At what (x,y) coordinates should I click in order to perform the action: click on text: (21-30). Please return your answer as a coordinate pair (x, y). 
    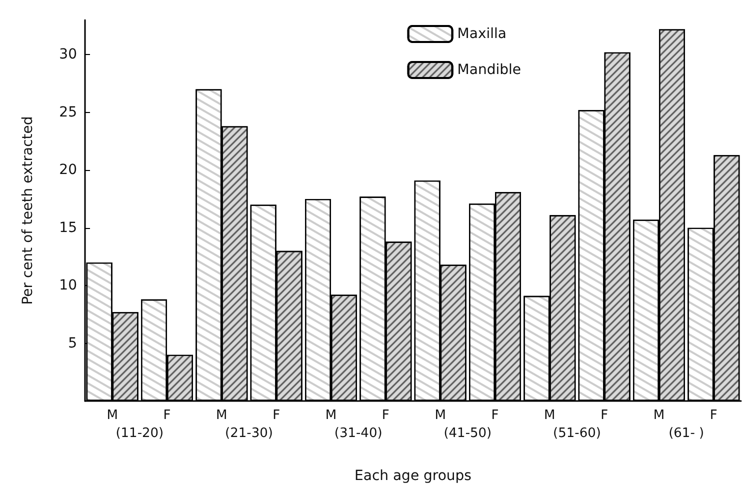
    Looking at the image, I should click on (249, 433).